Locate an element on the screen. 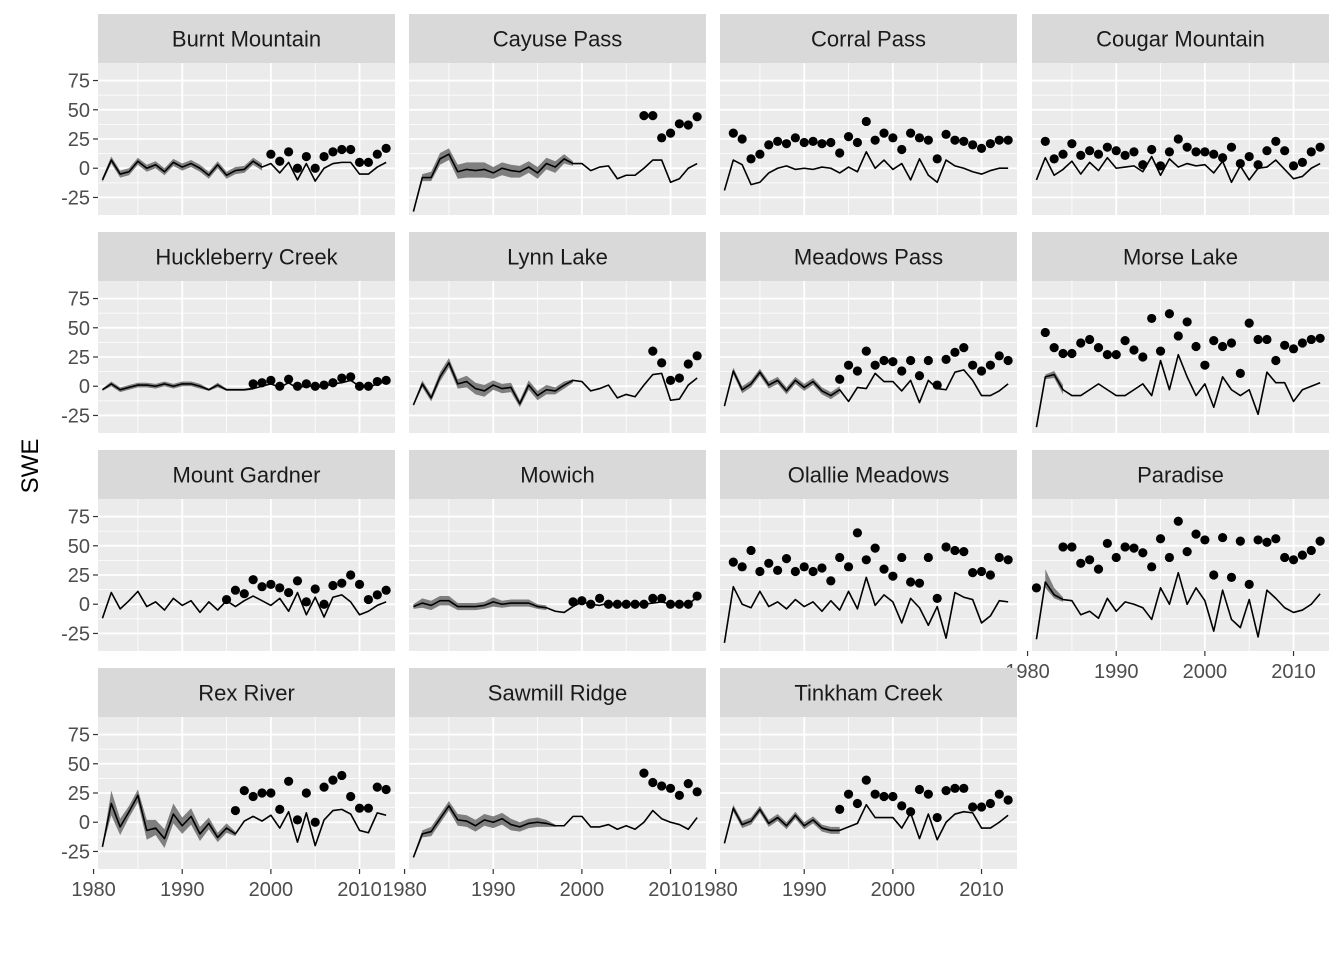  facet-huckleberry-creek: Huckleberry Creek -25 0 25 50 75 is located at coordinates (228, 332).